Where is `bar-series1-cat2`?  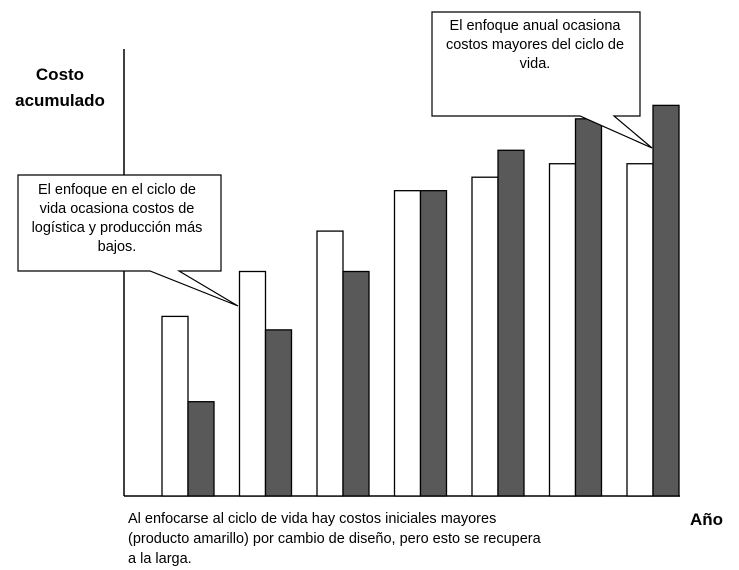
bar-series1-cat2 is located at coordinates (252, 383).